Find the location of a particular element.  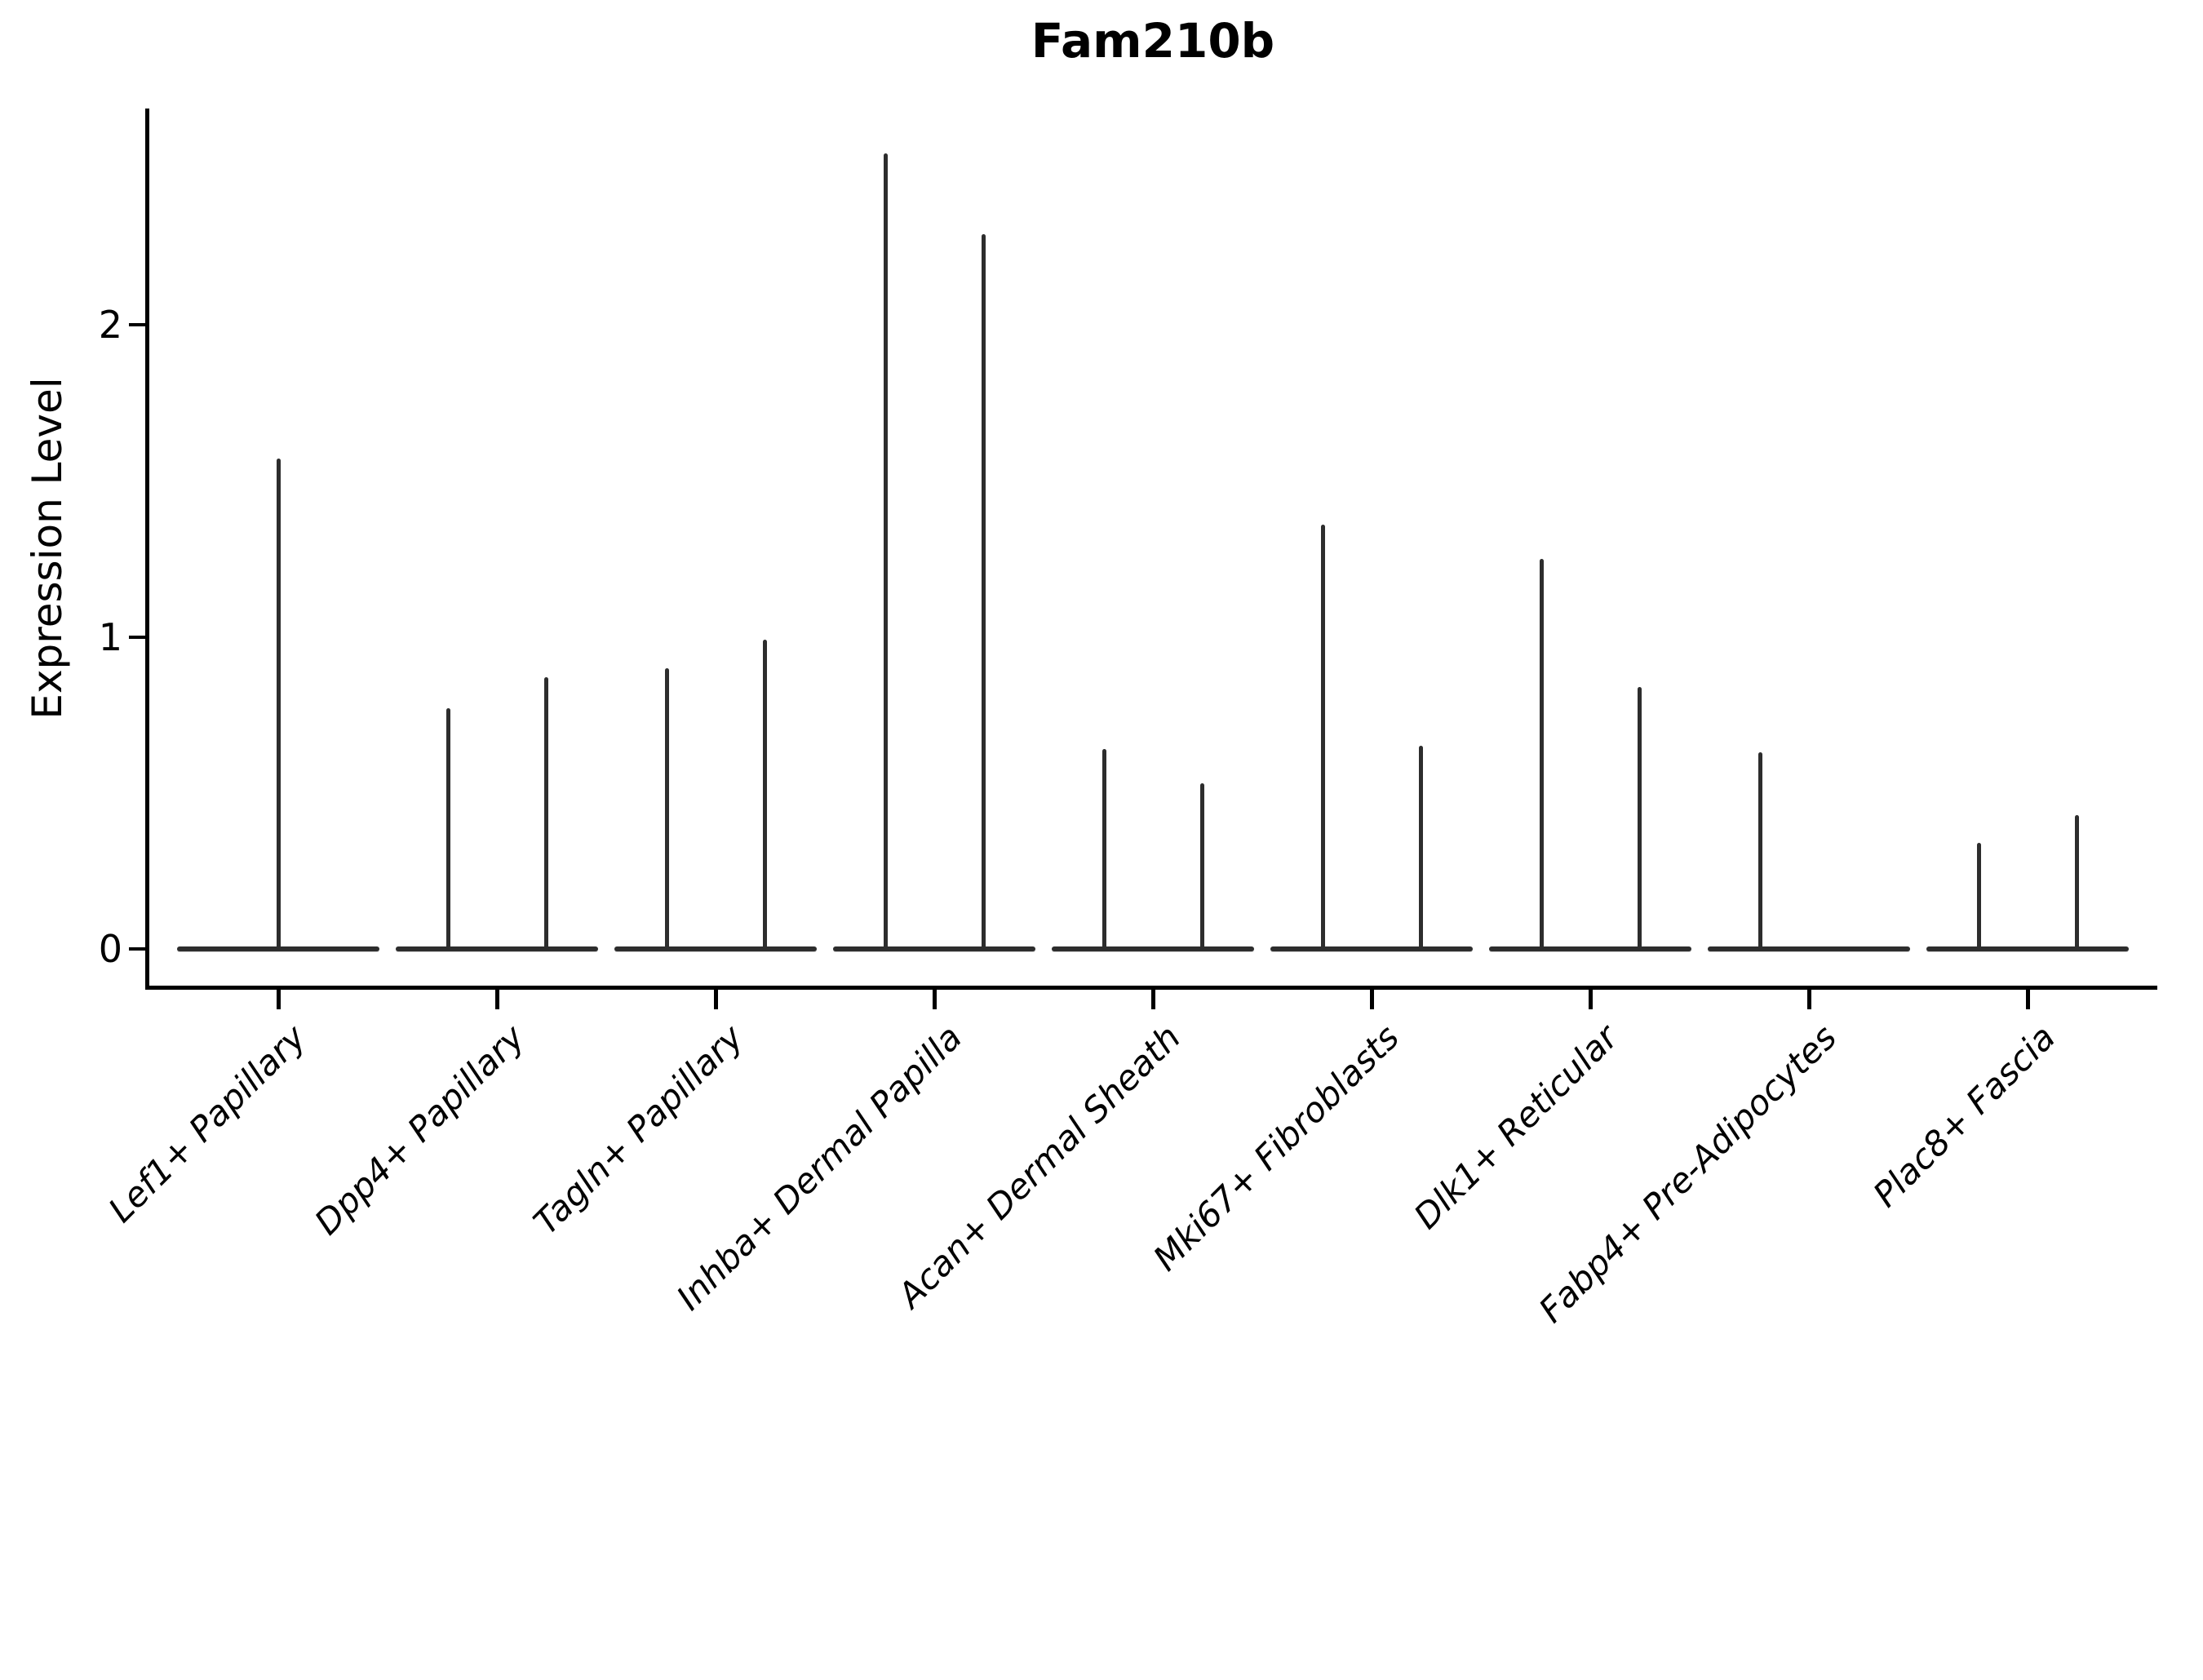

x-tick-label: Dpp4+ Papillary is located at coordinates (420, 1130).